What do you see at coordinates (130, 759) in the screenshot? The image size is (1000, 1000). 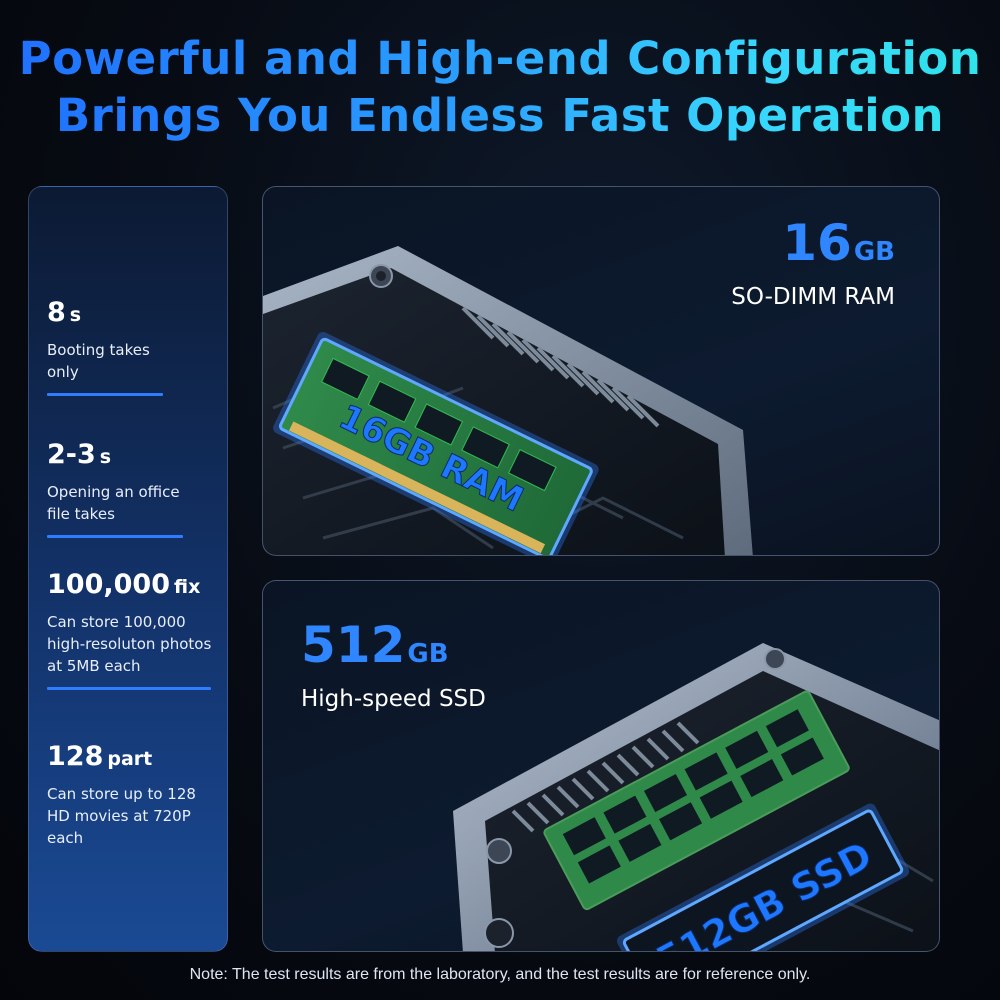 I see `stat-unit: part` at bounding box center [130, 759].